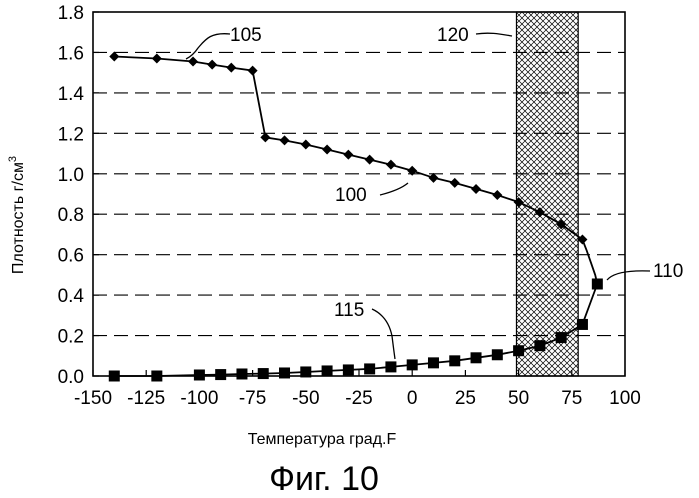 This screenshot has width=699, height=498. I want to click on annotation-label: 105, so click(246, 35).